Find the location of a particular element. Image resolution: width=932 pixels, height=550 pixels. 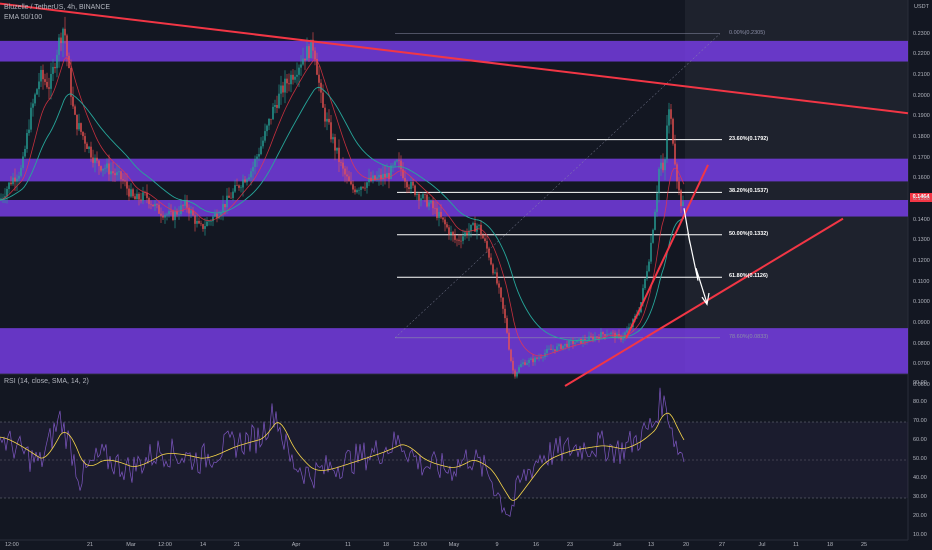

time-axis-tick: May is located at coordinates (454, 545).